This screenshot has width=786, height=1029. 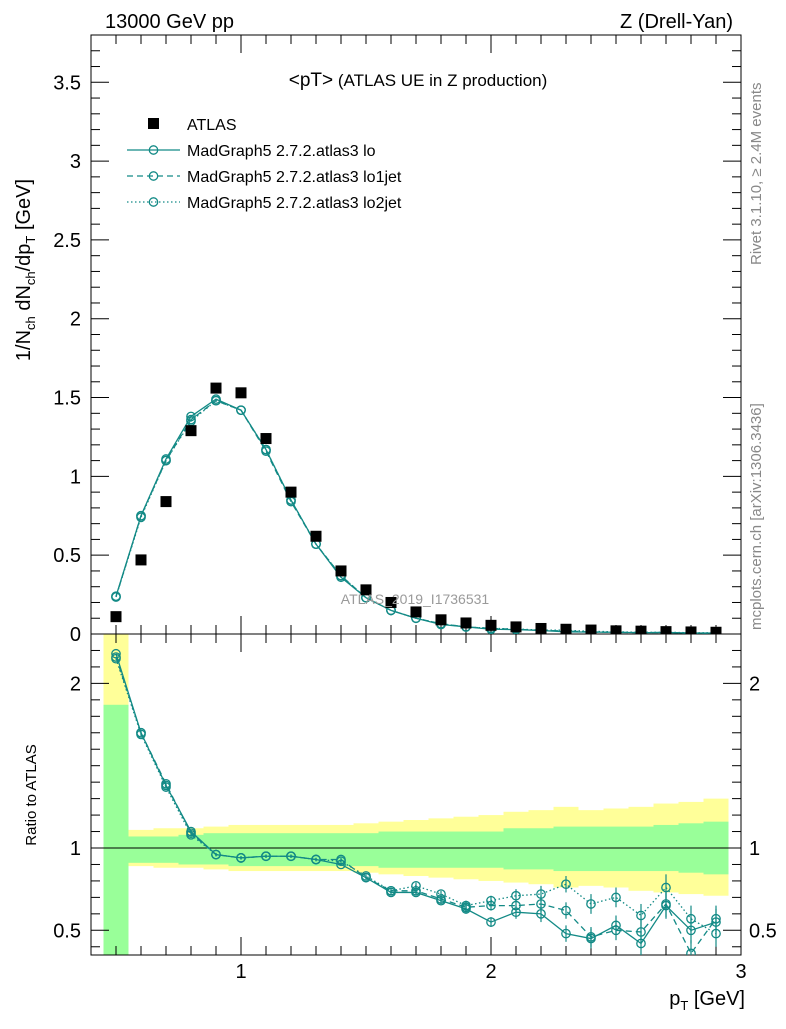 I want to click on ylabel-unit: [GeV], so click(x=24, y=207).